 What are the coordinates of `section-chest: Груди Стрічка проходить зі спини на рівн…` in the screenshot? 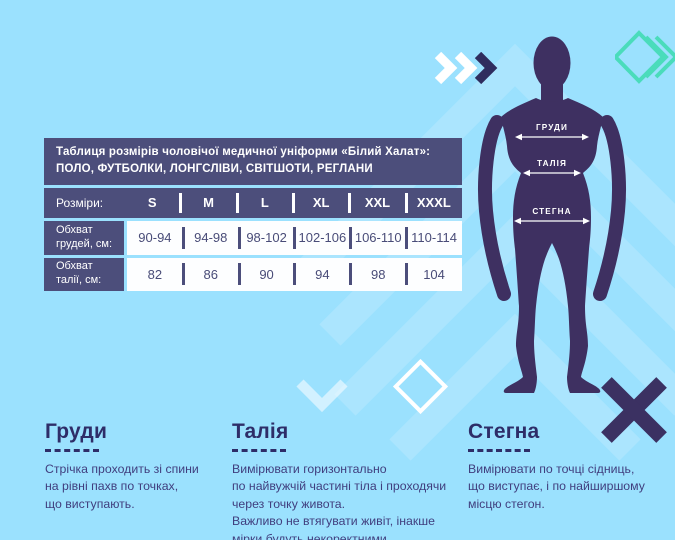 It's located at (142, 466).